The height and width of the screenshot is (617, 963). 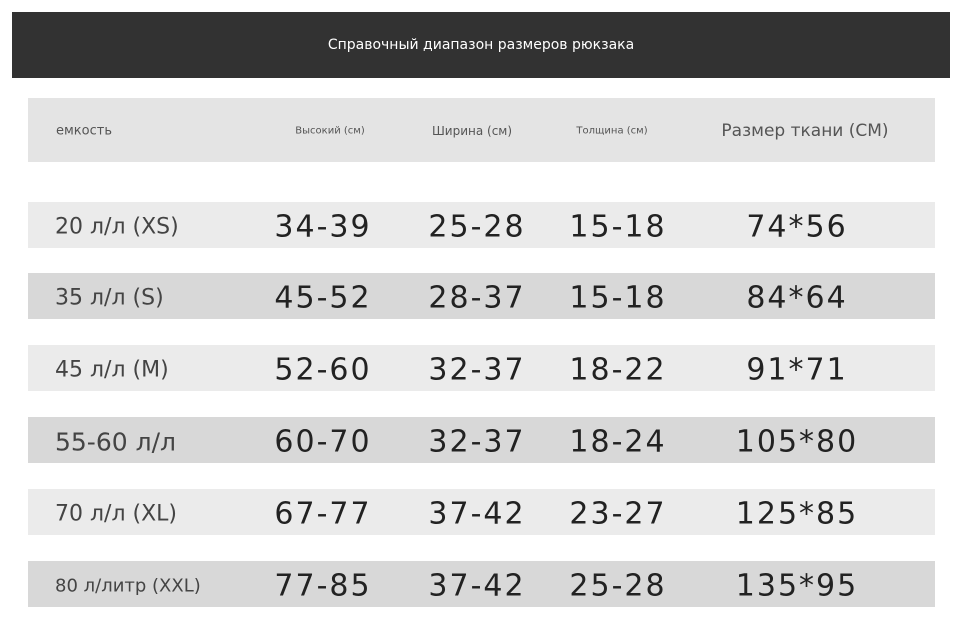 I want to click on cell-value: 45-52, so click(x=323, y=298).